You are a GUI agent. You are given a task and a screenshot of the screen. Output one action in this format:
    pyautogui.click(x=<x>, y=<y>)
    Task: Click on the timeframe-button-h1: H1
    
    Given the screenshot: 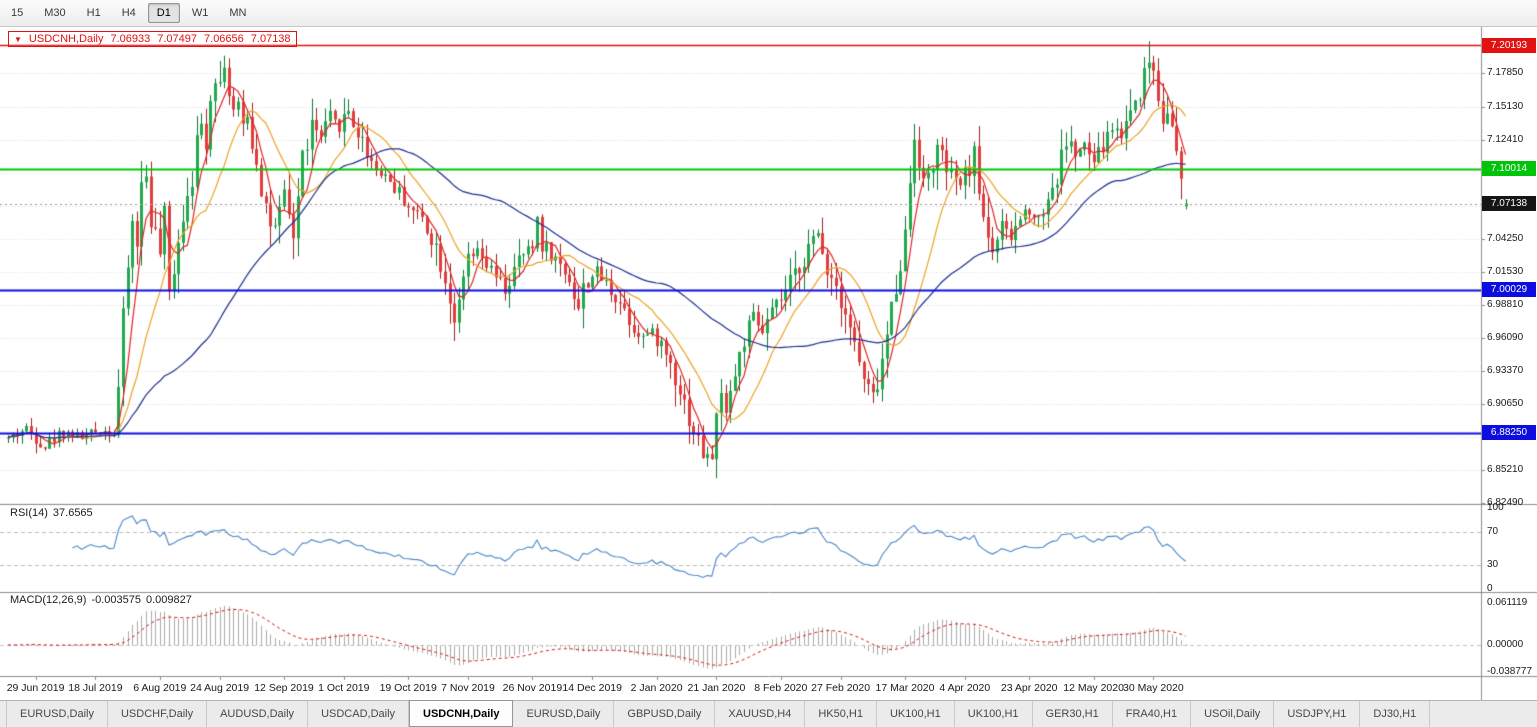 What is the action you would take?
    pyautogui.click(x=94, y=13)
    